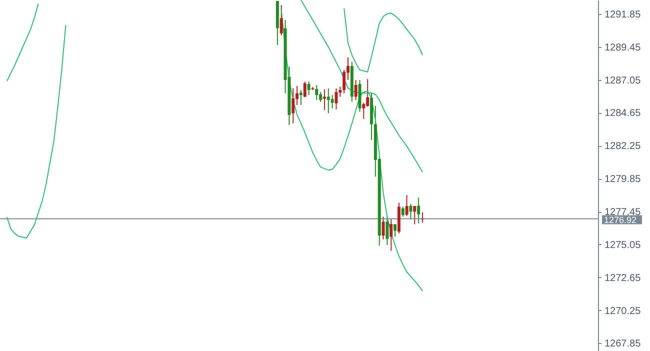  Describe the element at coordinates (623, 14) in the screenshot. I see `y-tick-label: 1291.85` at that location.